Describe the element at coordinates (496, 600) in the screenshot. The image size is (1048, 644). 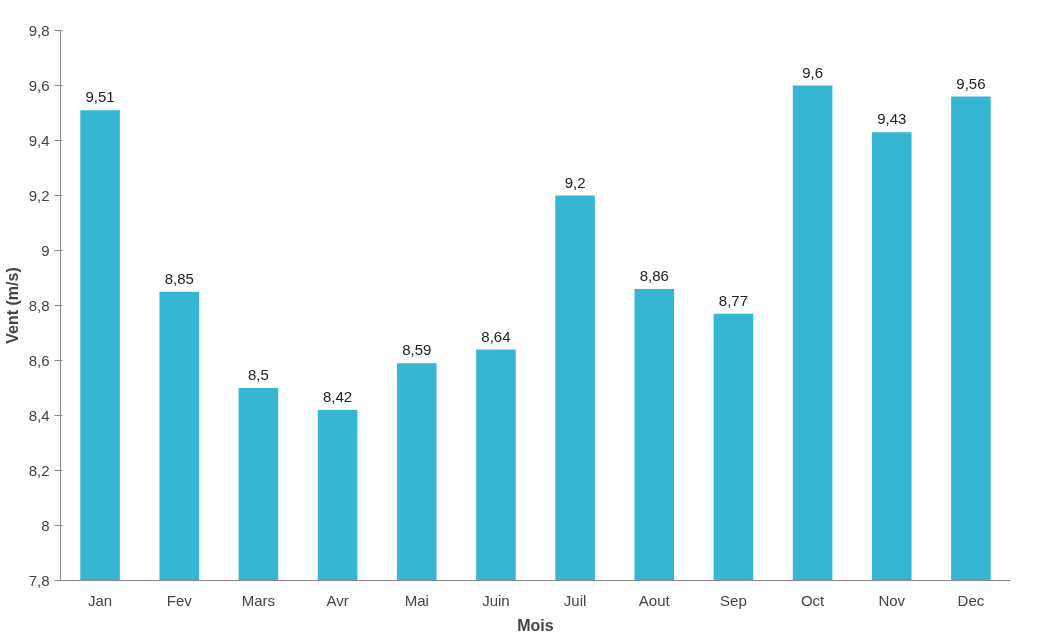
I see `x-tick-label: Juin` at that location.